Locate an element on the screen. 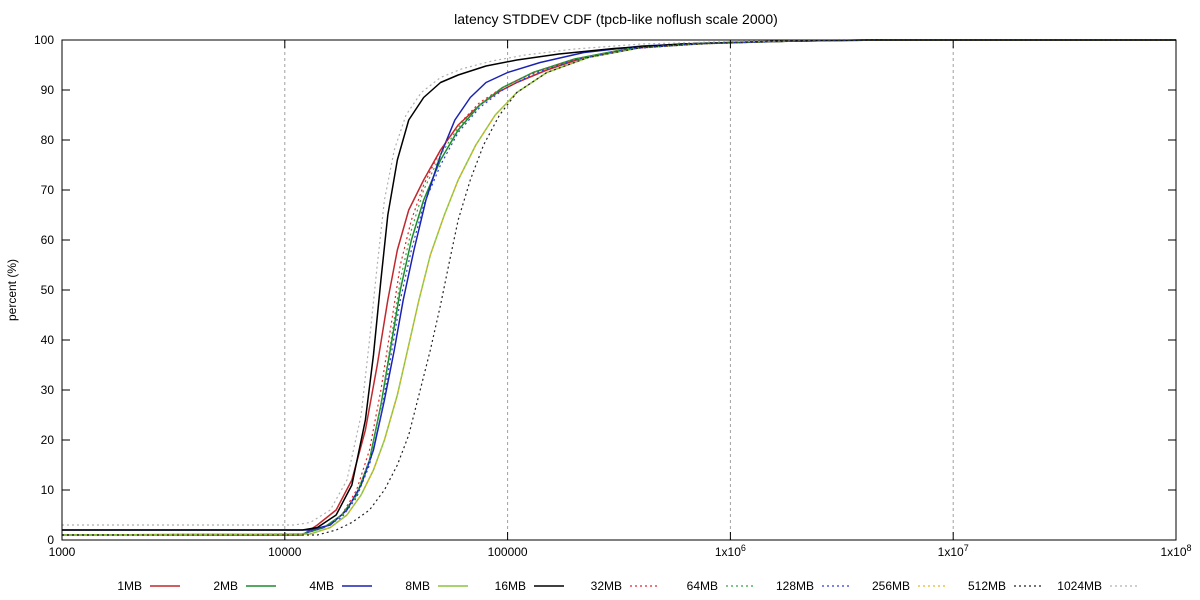  x-tick-label: 1x10⁸ is located at coordinates (1175, 551).